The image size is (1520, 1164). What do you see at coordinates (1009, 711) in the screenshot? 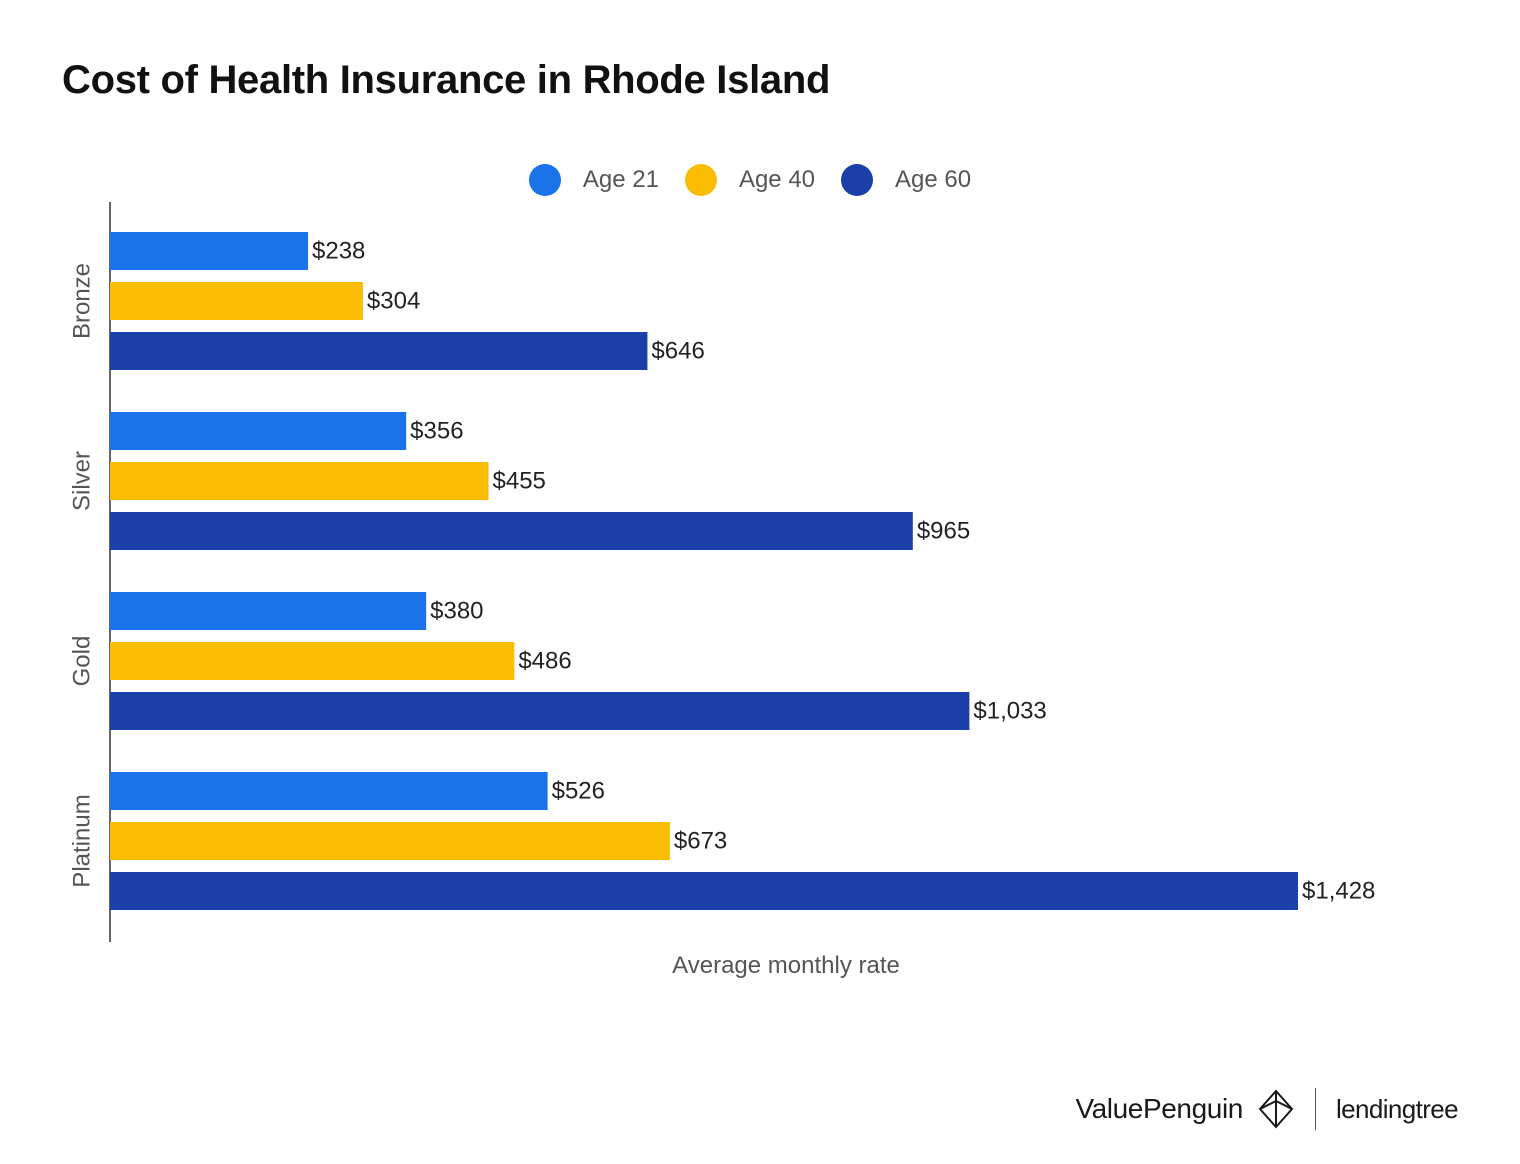
I see `bar-value-label: $1,033` at bounding box center [1009, 711].